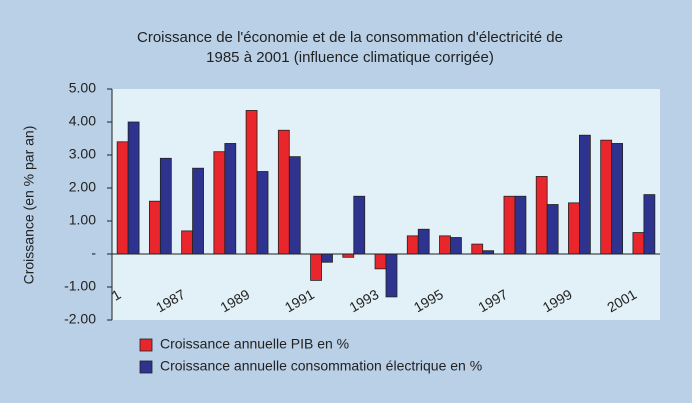  Describe the element at coordinates (82, 154) in the screenshot. I see `y-tick-label: 3.00` at that location.